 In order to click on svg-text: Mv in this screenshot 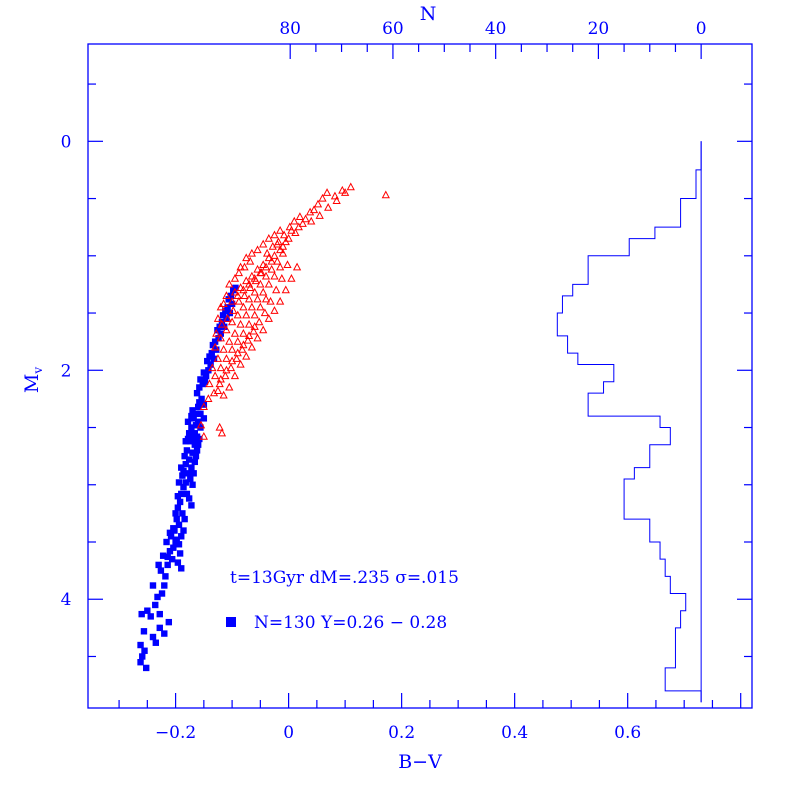, I will do `click(33, 380)`.